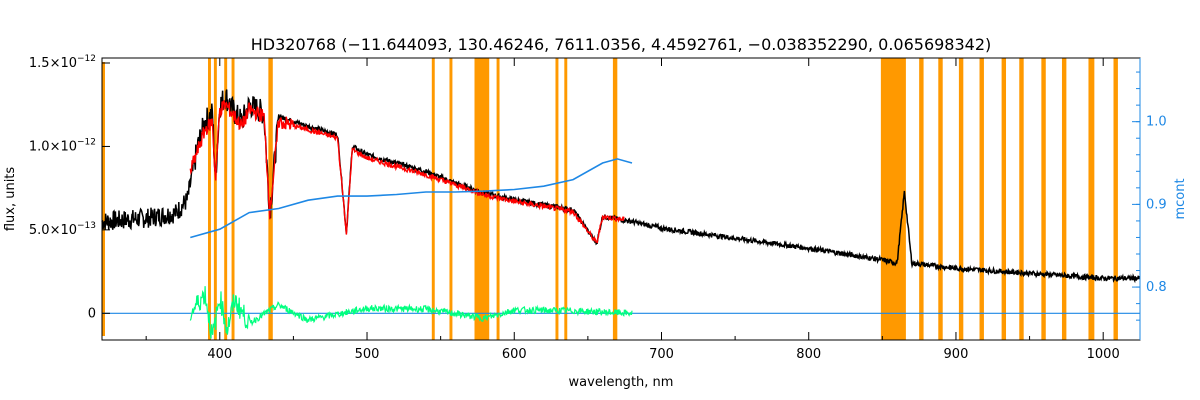  I want to click on y-tick-label-0: 0, so click(92, 313).